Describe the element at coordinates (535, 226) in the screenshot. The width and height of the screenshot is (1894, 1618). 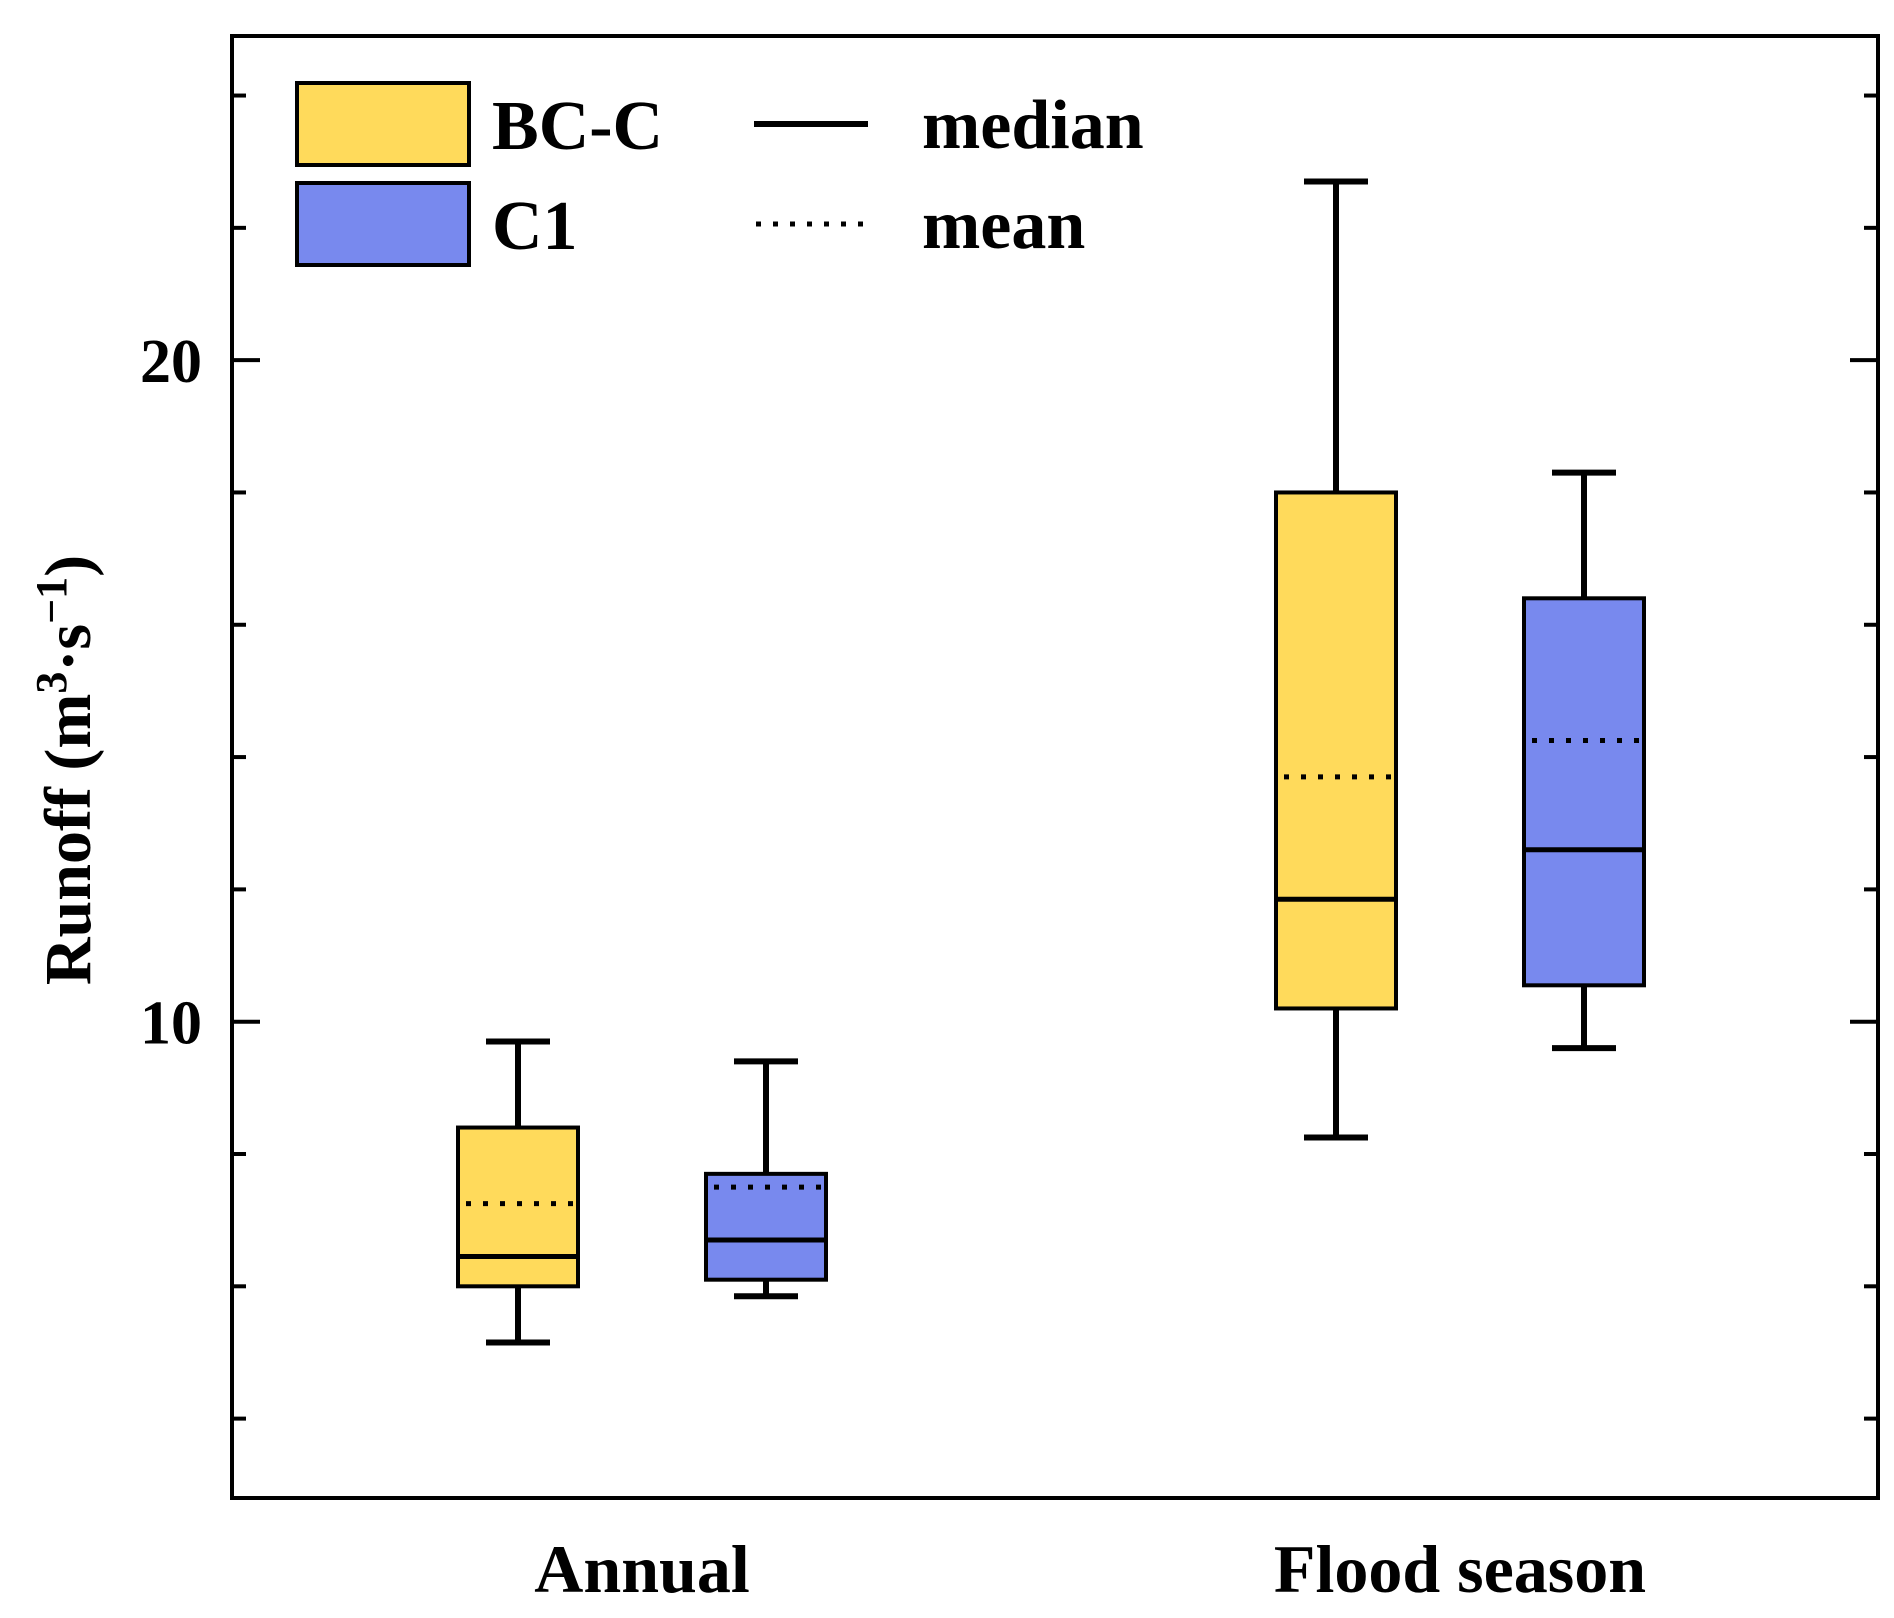
I see `legend-label-c1: C1` at that location.